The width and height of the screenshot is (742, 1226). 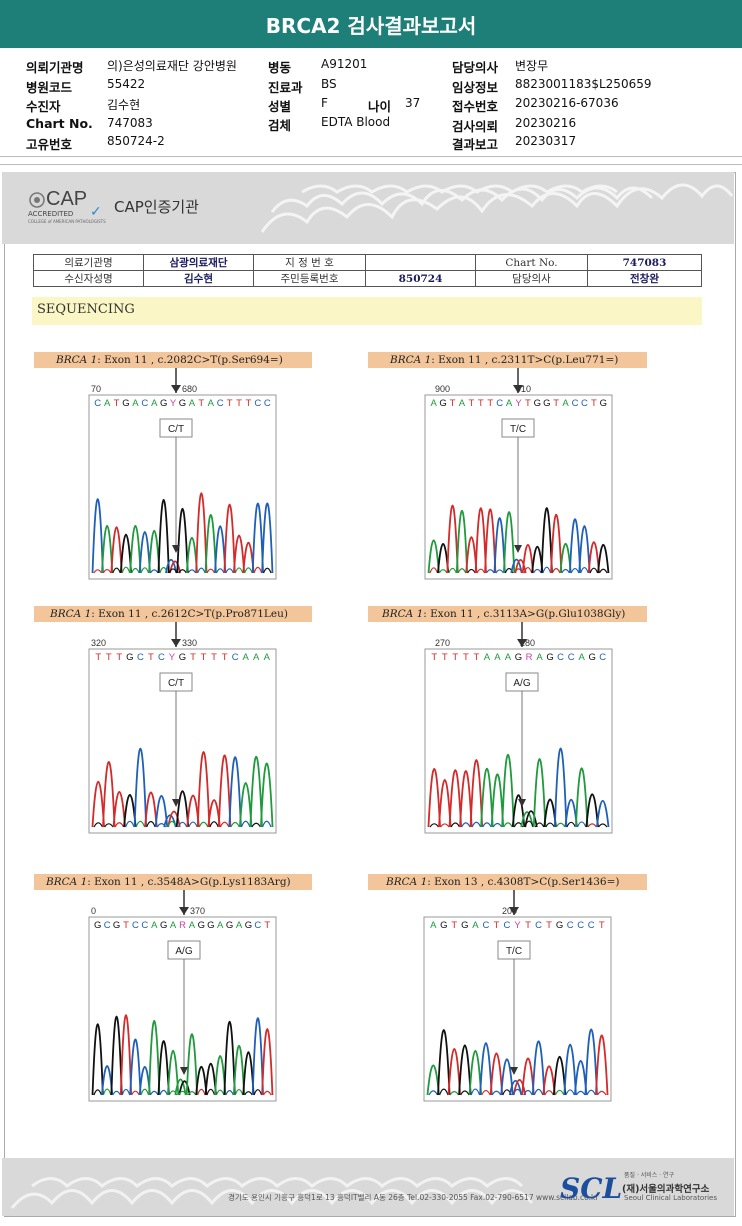 I want to click on position-tick-label: 280, so click(x=527, y=643).